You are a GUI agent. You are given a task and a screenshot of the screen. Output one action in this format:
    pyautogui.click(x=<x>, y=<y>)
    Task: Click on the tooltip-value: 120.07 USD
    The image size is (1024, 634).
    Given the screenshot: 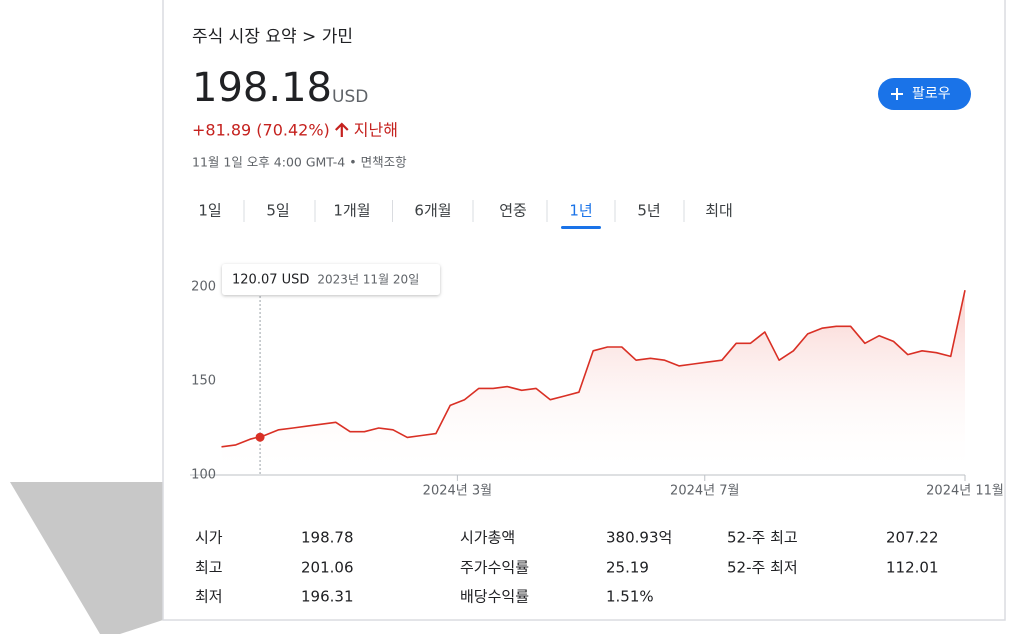 What is the action you would take?
    pyautogui.click(x=270, y=280)
    